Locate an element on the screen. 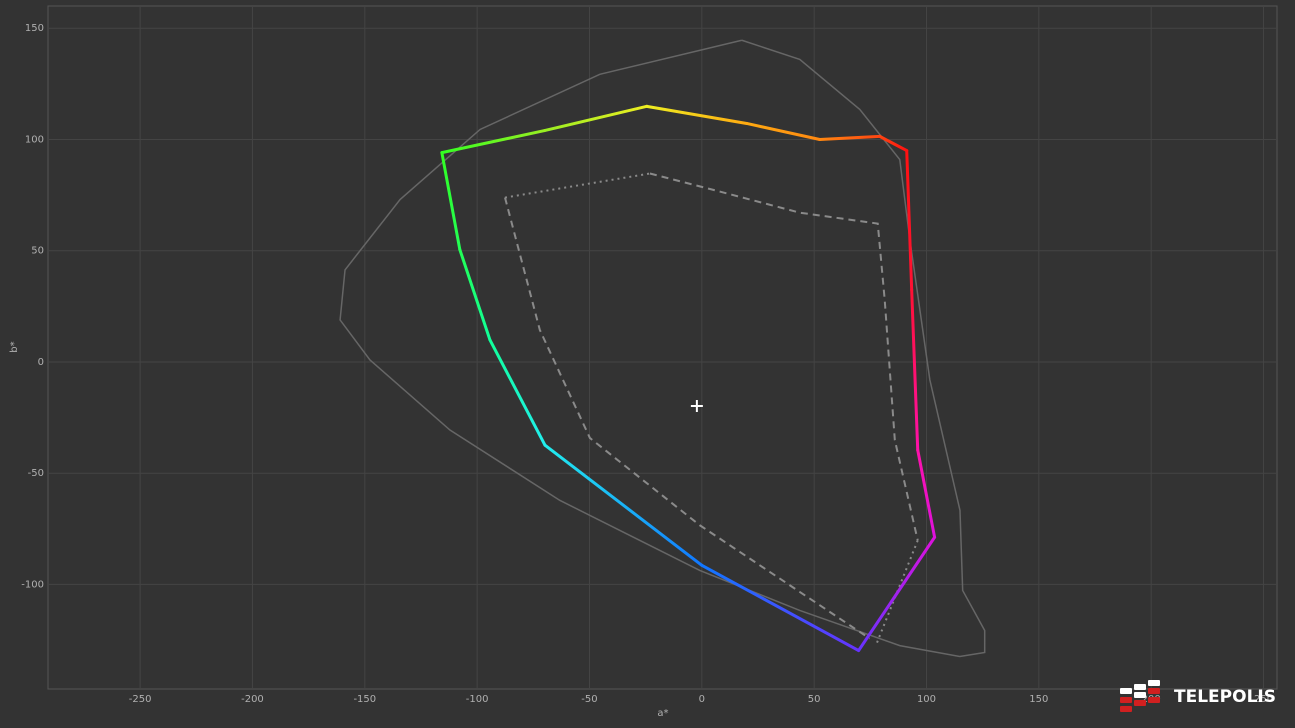  y-tick-label: 50 is located at coordinates (37, 251).